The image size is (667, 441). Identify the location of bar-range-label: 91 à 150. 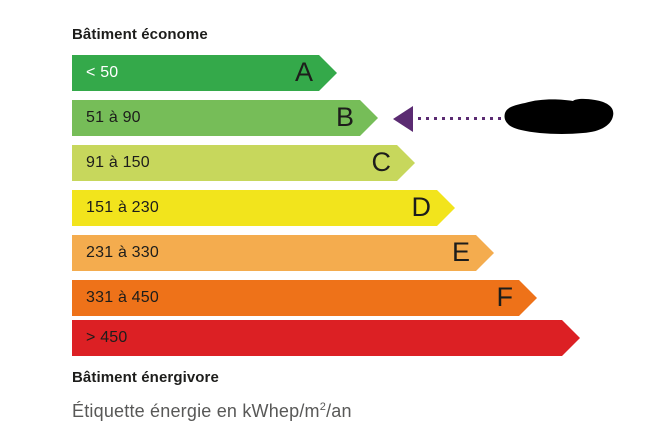
(118, 162).